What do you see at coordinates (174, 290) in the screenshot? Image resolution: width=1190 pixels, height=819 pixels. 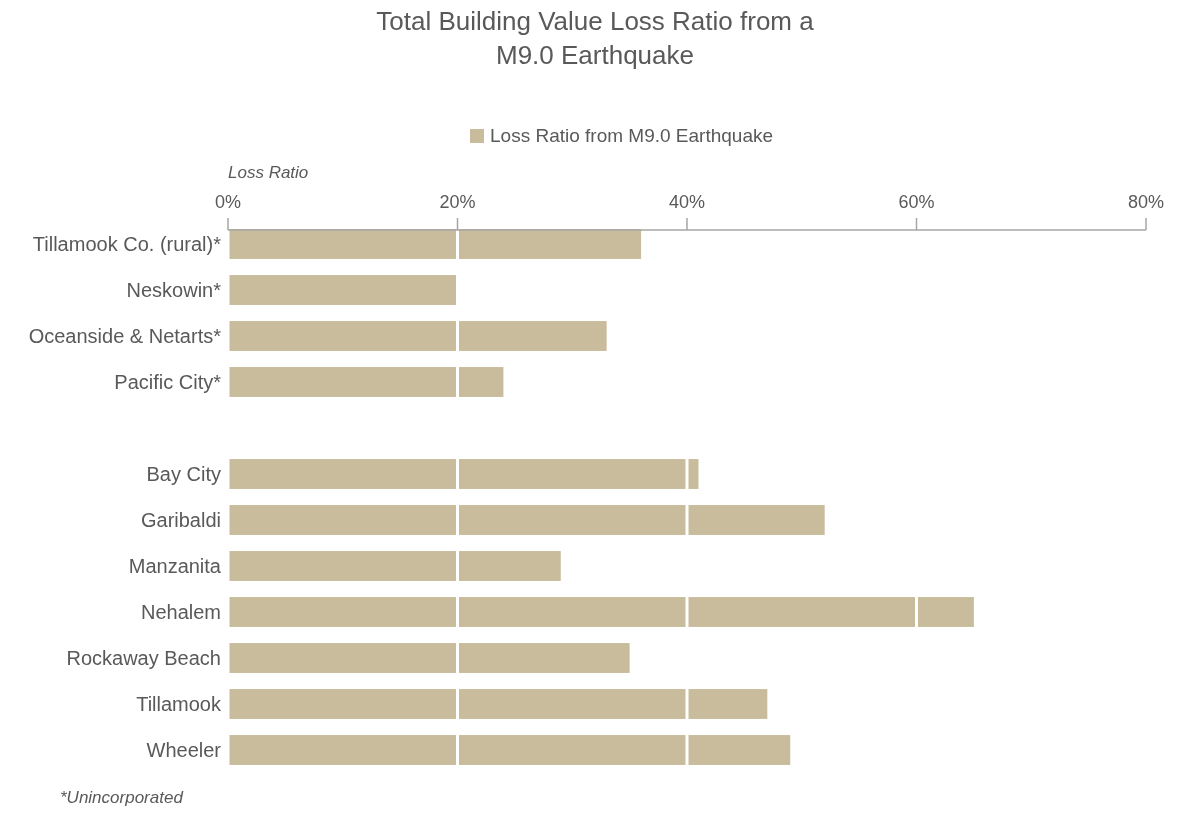 I see `y-tick-label: Neskowin*` at bounding box center [174, 290].